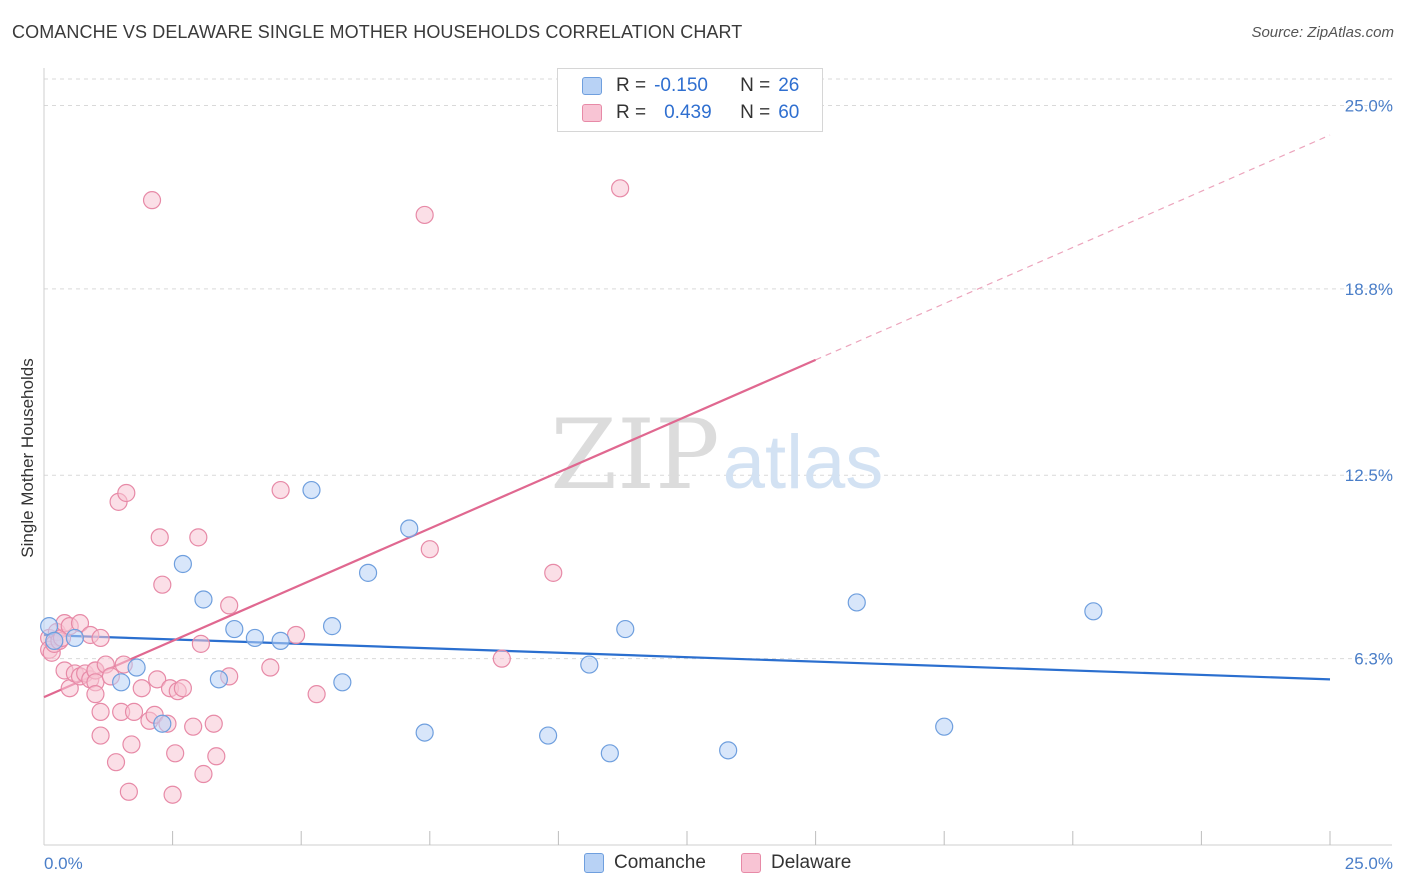  I want to click on legend-n-value: 60, so click(789, 112).